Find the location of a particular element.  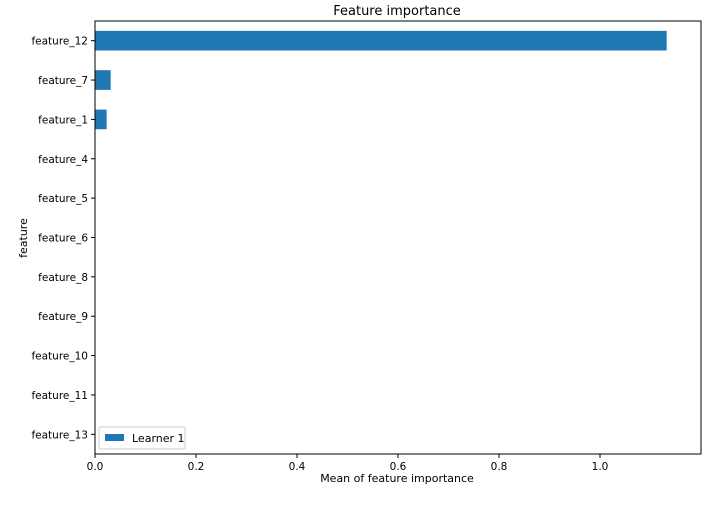

x-tick-label: 0.0 is located at coordinates (95, 467).